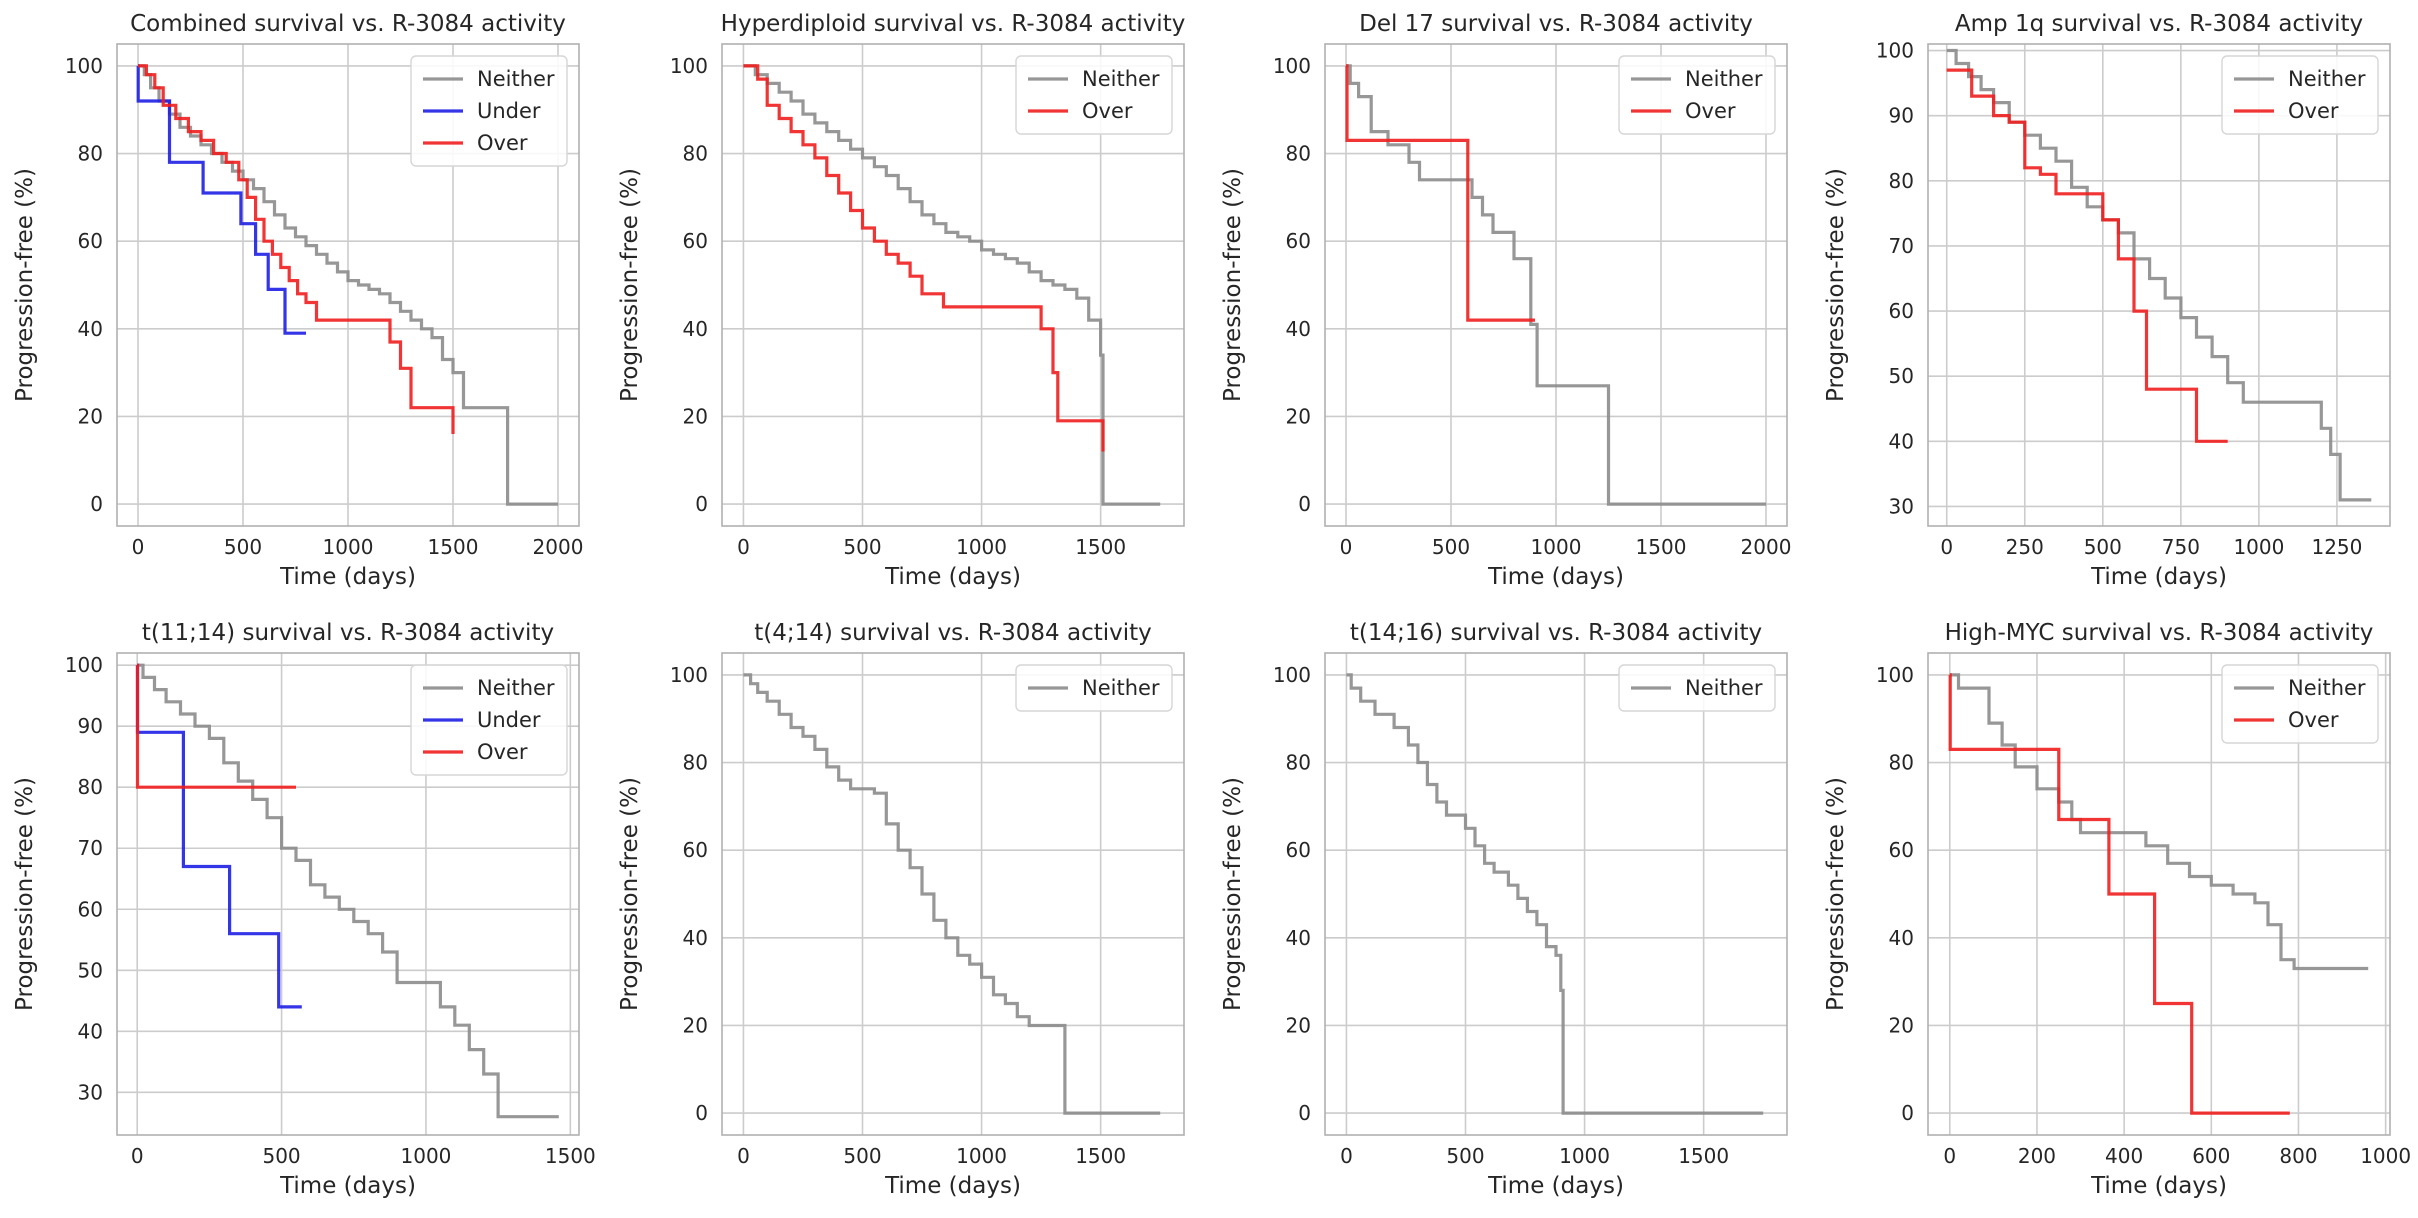 This screenshot has height=1218, width=2418. I want to click on chart-title: t(11;14) survival vs. R-3084 activity, so click(348, 633).